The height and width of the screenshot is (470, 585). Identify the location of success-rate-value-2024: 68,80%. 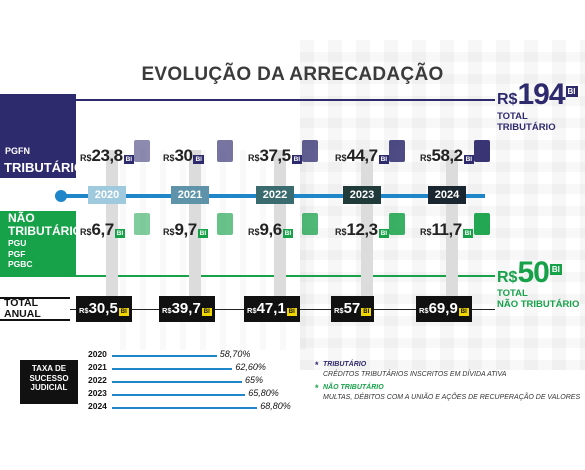
(275, 406).